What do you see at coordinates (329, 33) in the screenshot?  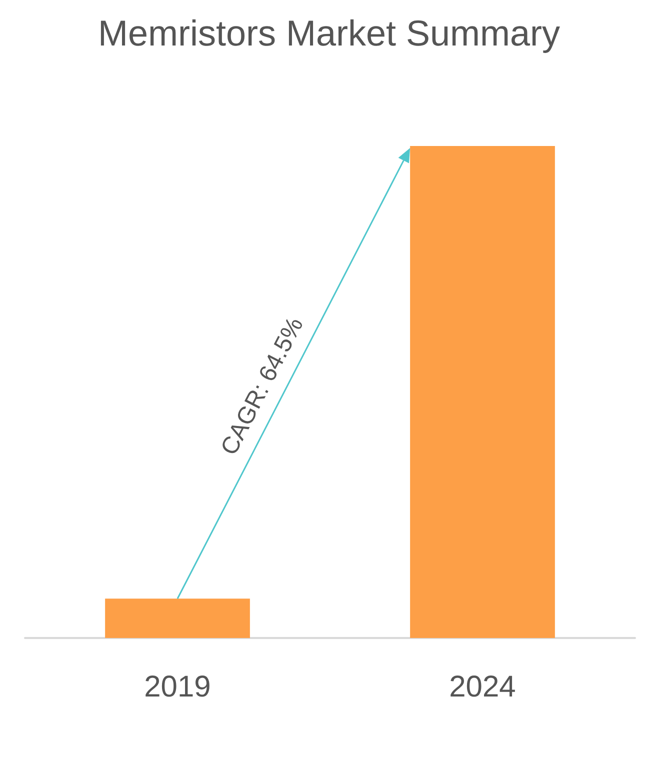 I see `chart-title: Memristors Market Summary` at bounding box center [329, 33].